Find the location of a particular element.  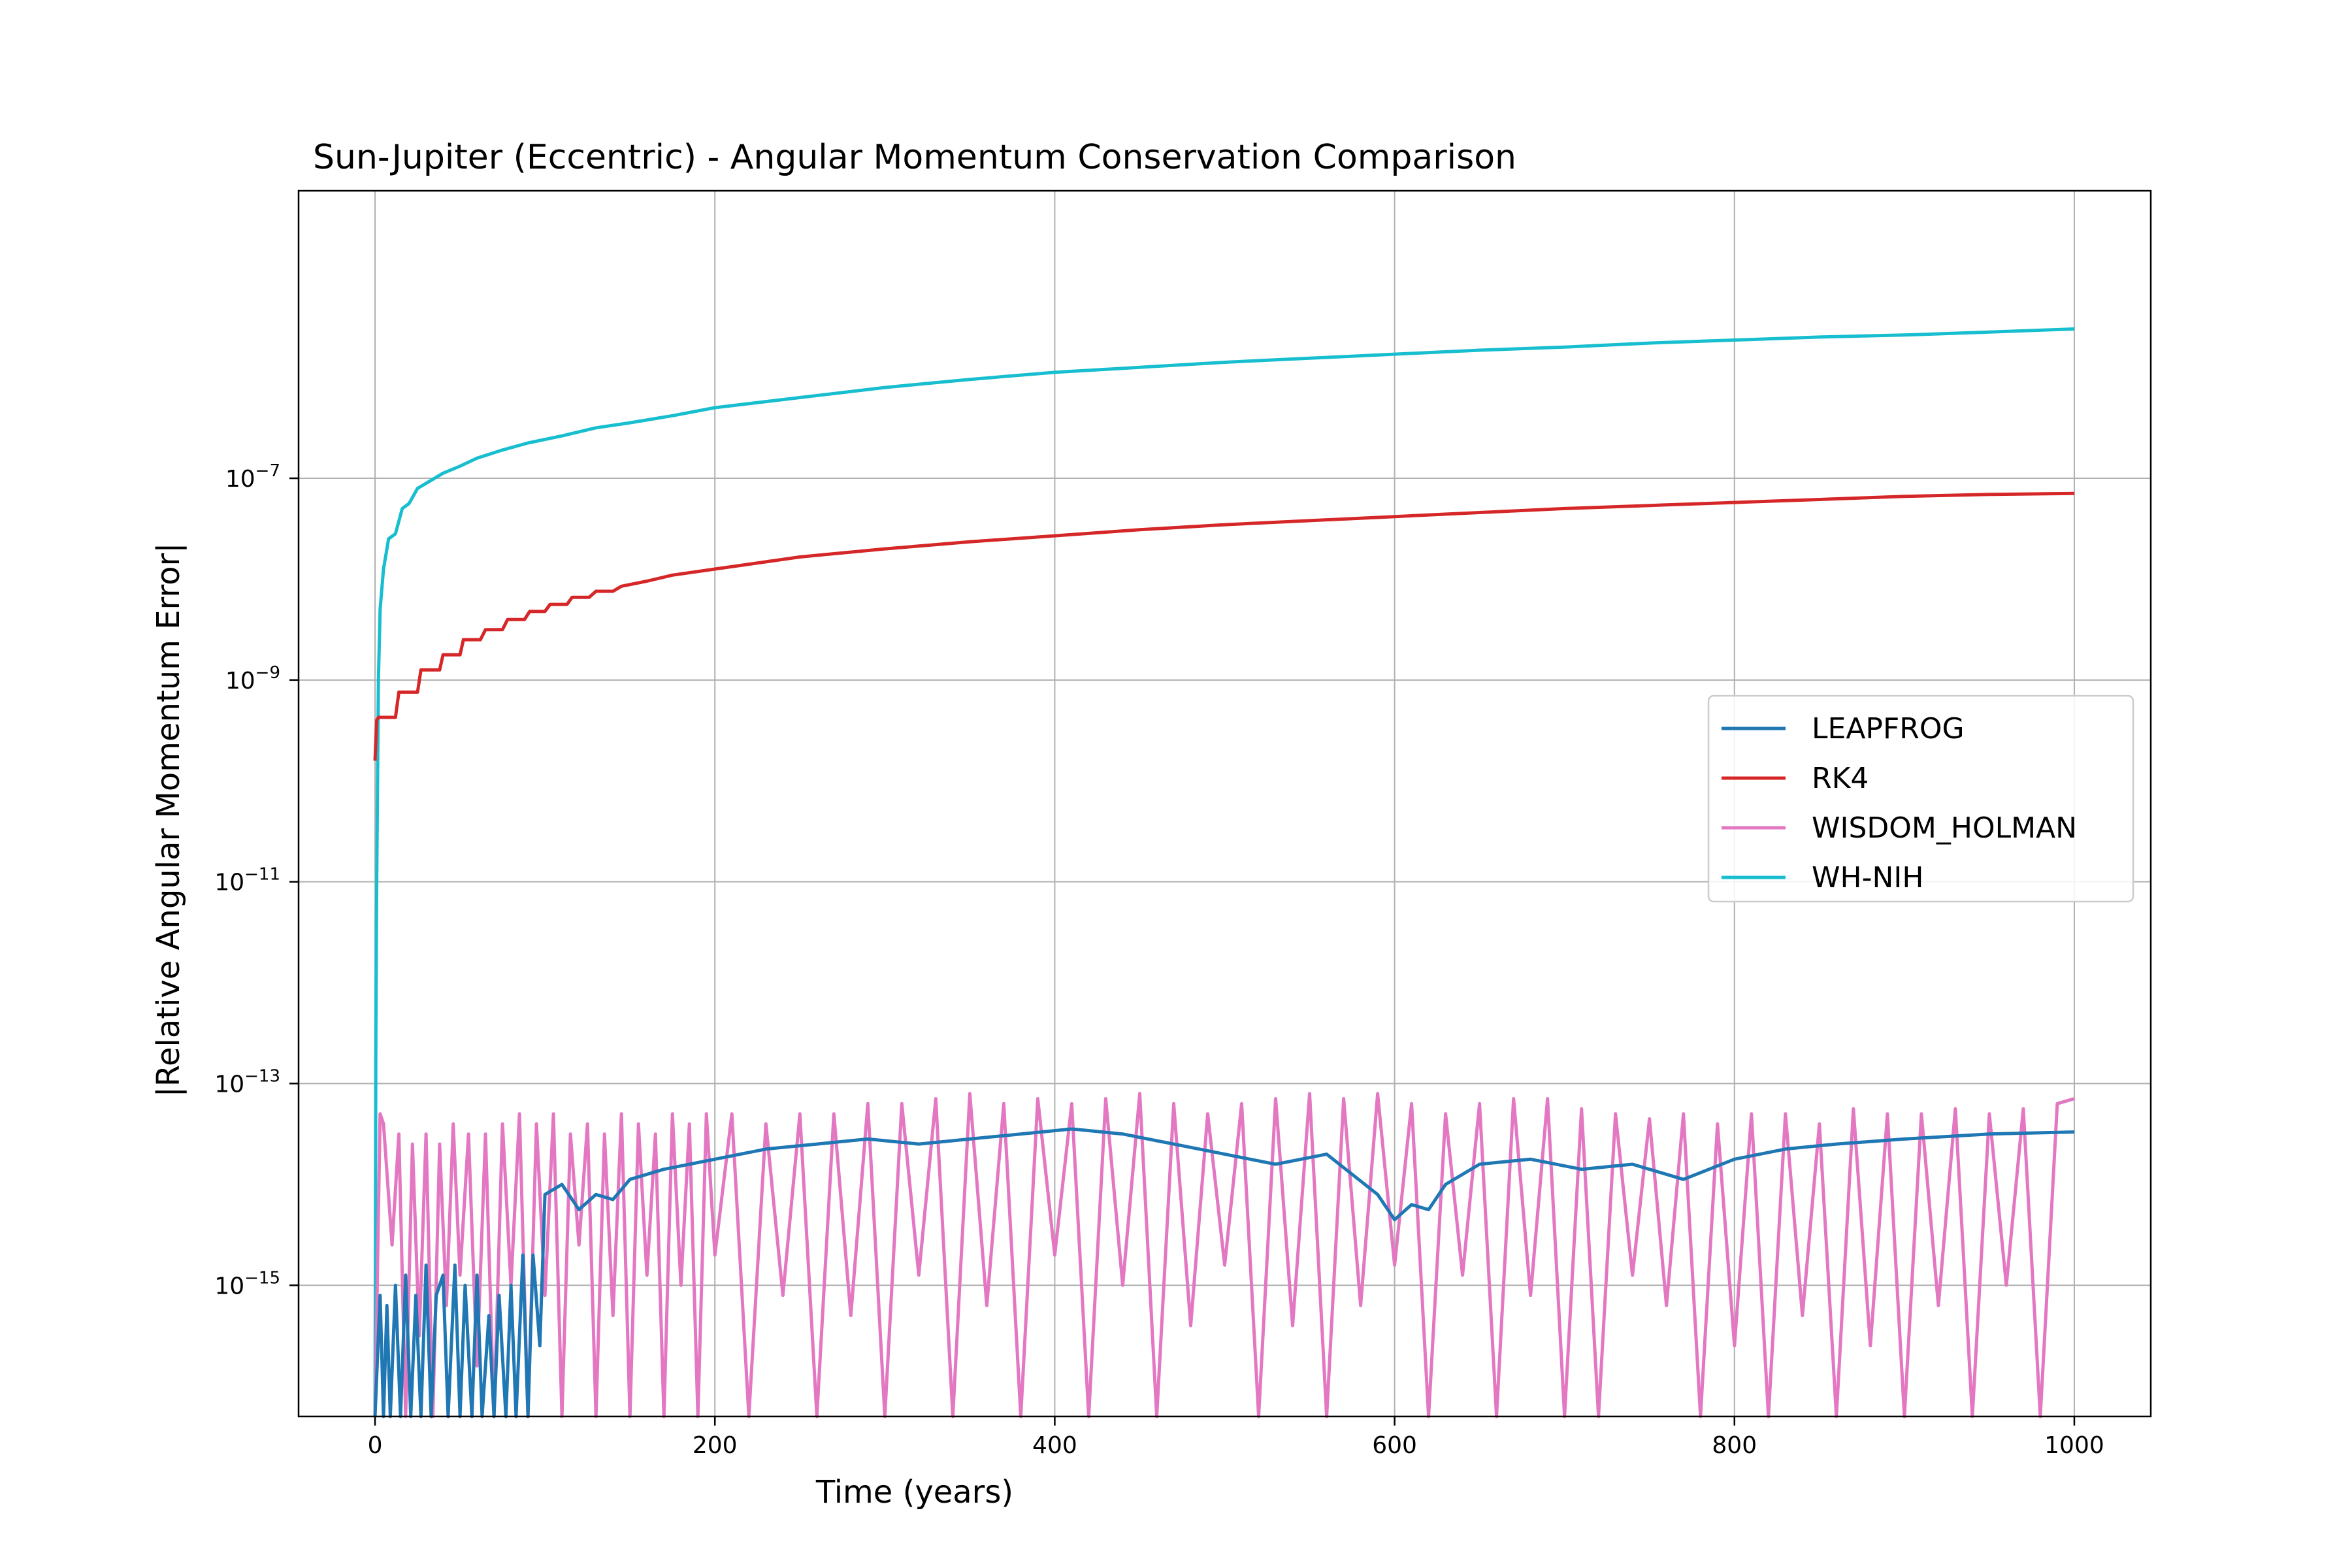

x-tick-label: 200 is located at coordinates (715, 1445).